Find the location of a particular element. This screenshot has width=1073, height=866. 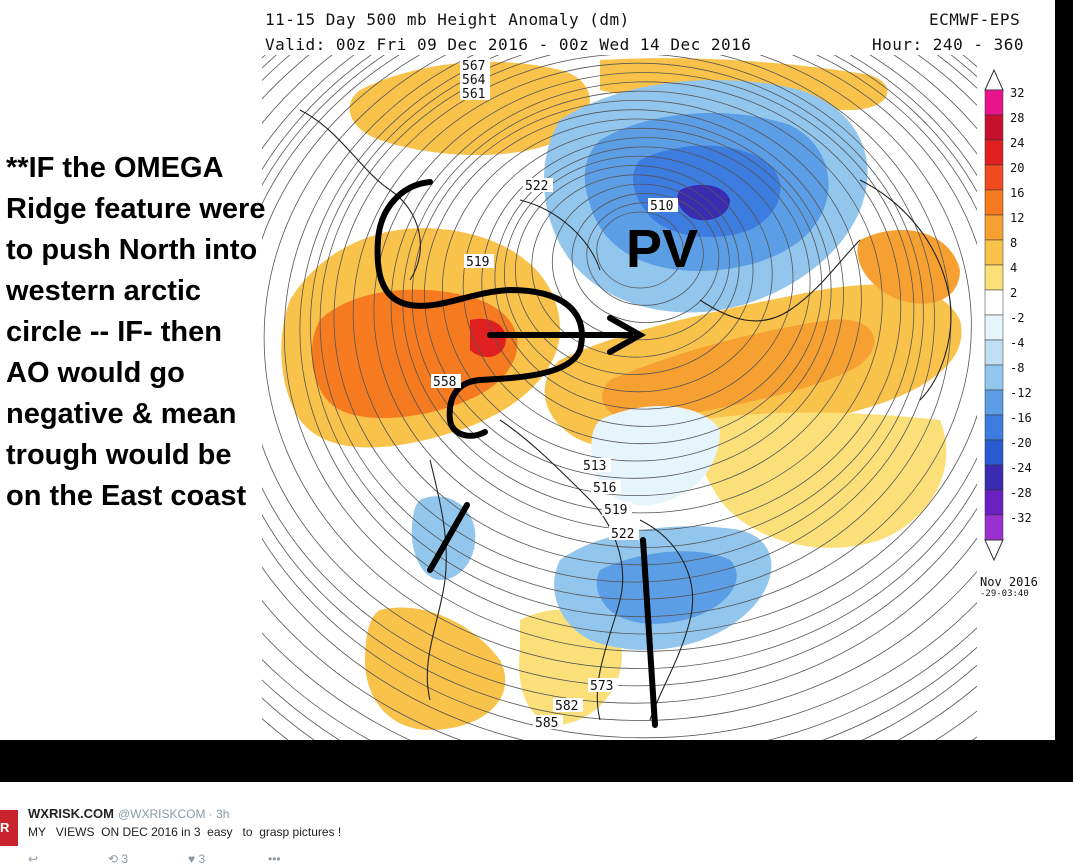

colorbar-label: 4 is located at coordinates (1014, 268).